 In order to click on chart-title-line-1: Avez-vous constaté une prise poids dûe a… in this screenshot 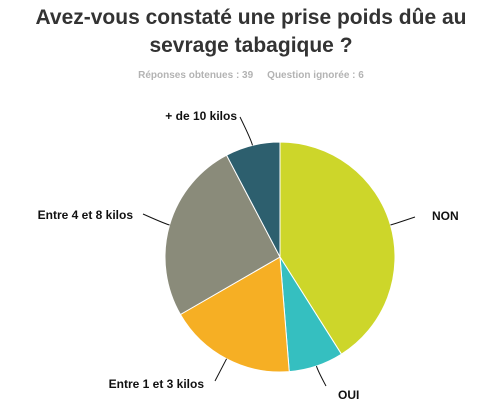, I will do `click(251, 17)`.